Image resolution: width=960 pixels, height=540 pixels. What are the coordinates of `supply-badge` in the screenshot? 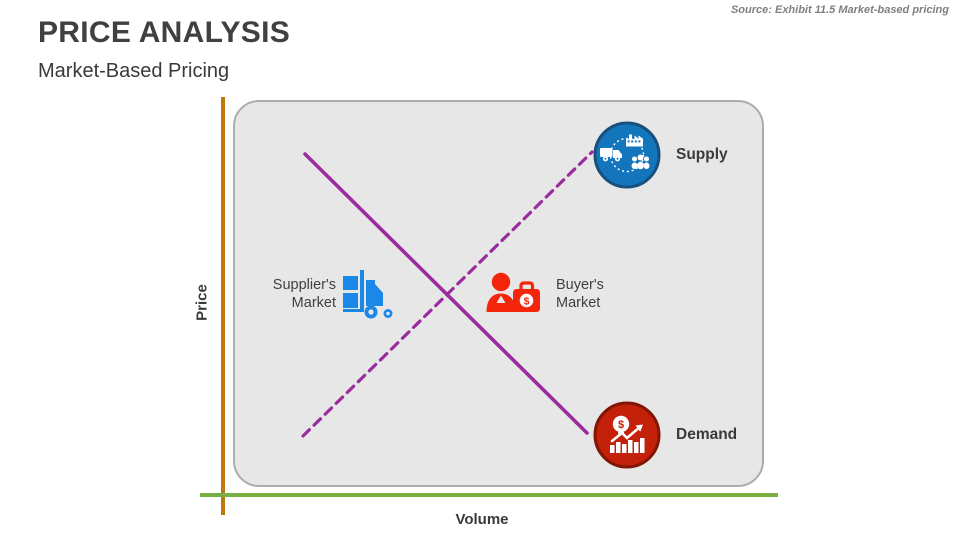 It's located at (627, 155).